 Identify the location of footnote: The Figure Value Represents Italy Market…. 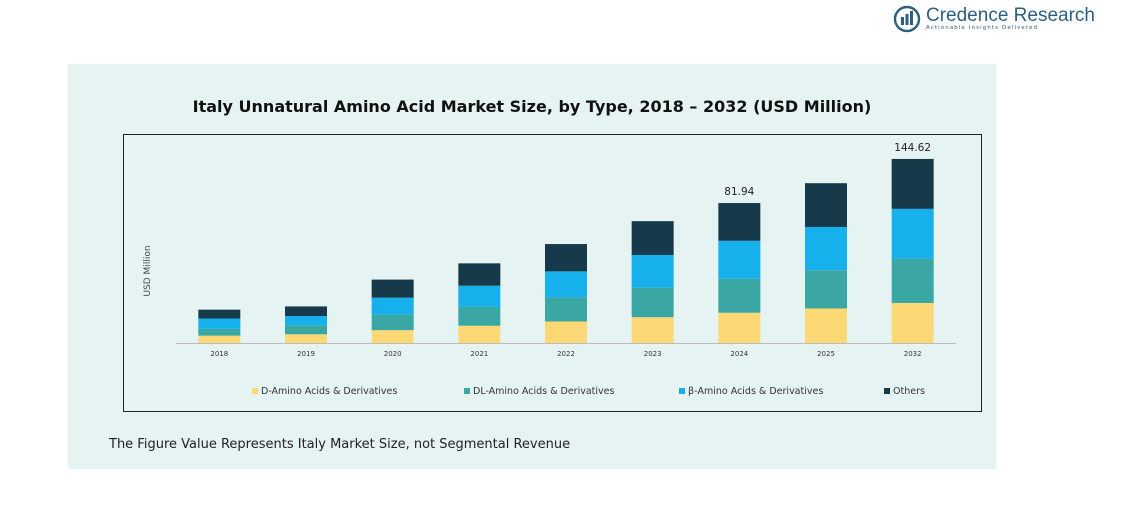
(340, 444).